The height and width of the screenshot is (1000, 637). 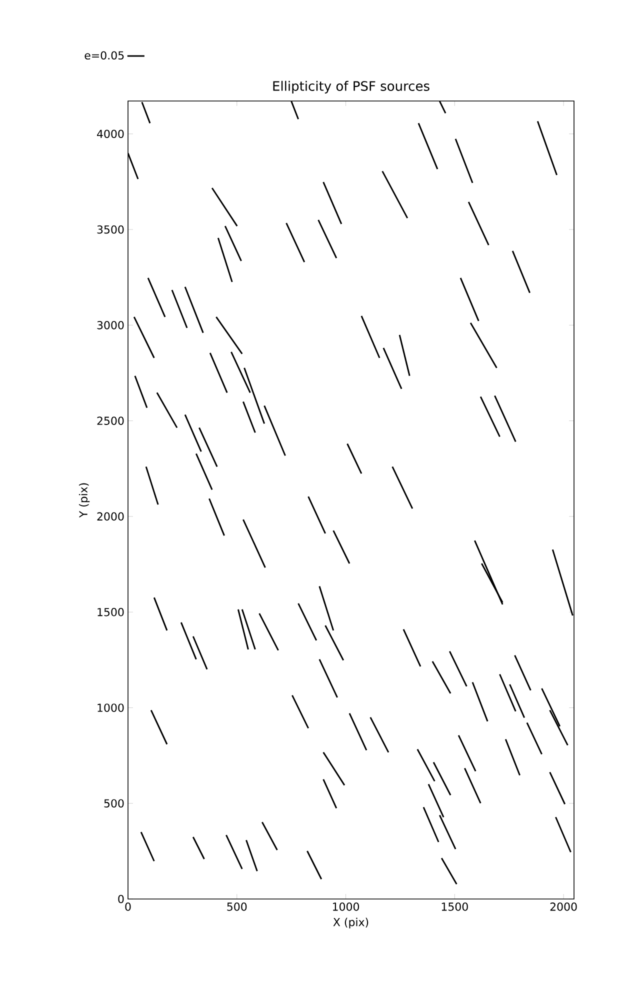 I want to click on y-tick-label: 3000, so click(x=110, y=325).